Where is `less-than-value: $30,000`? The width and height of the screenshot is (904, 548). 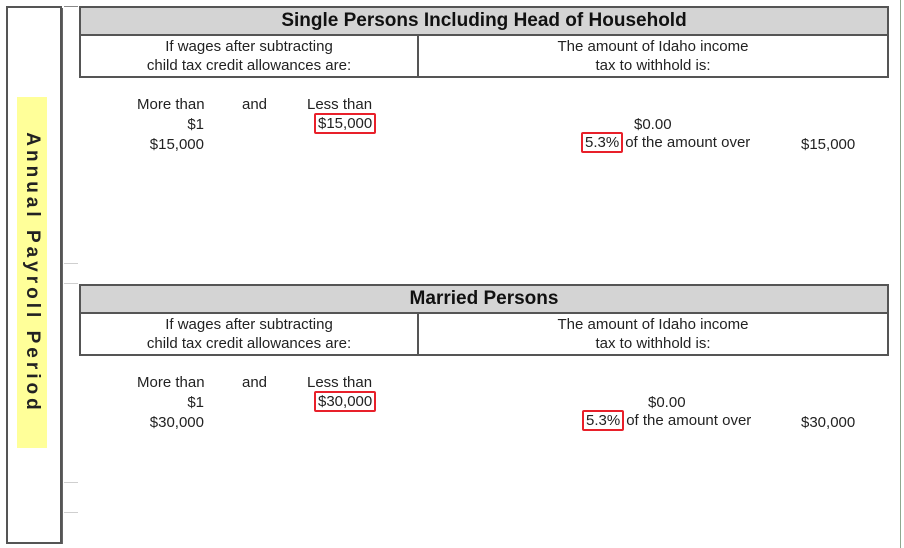 less-than-value: $30,000 is located at coordinates (345, 401).